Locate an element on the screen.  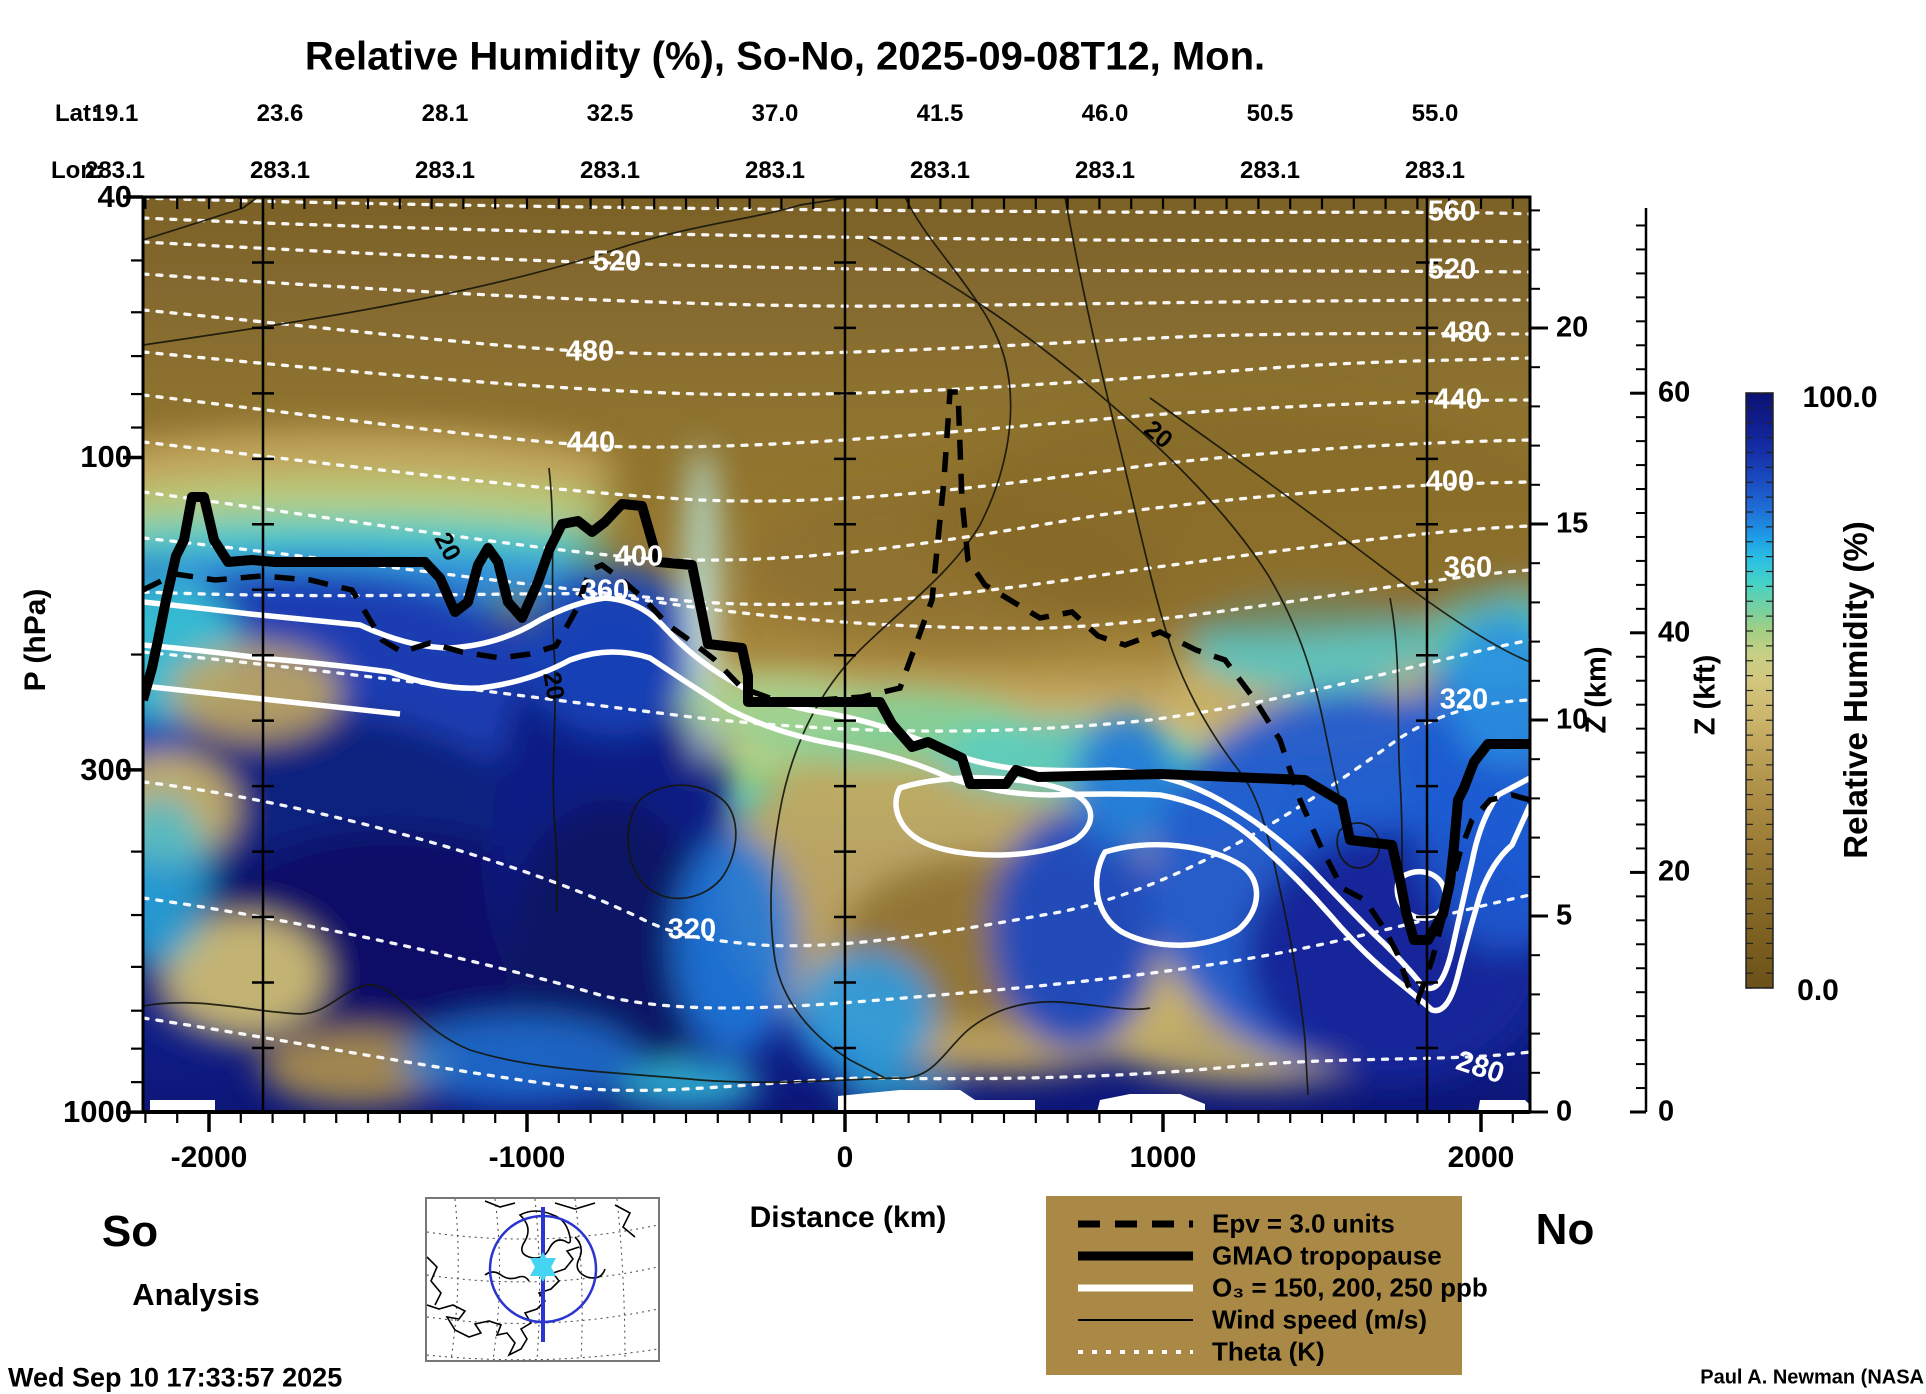
distance-axis-label: Distance (km) is located at coordinates (848, 1217).